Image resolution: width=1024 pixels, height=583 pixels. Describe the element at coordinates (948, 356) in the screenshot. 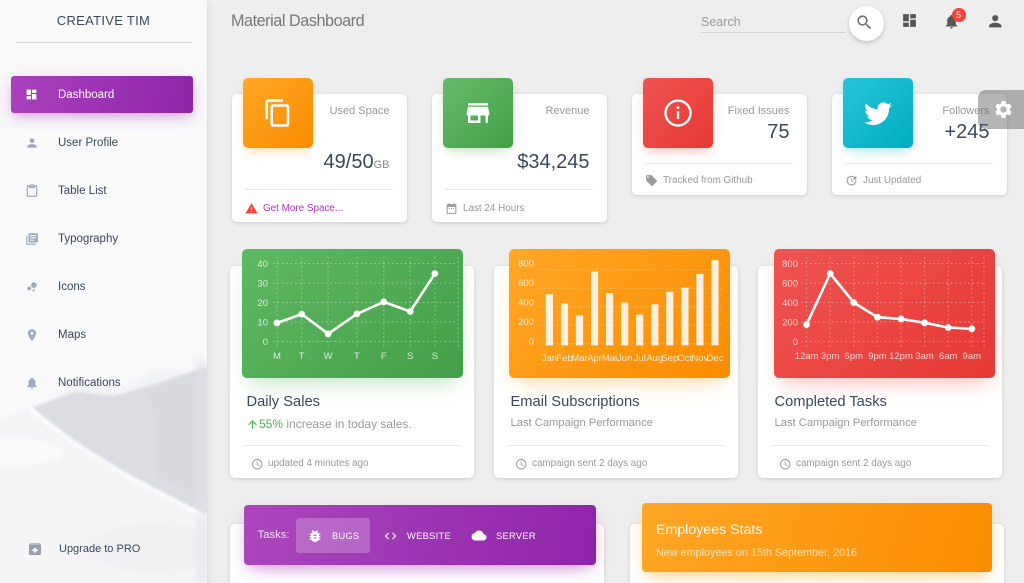

I see `svg-text: 6am` at that location.